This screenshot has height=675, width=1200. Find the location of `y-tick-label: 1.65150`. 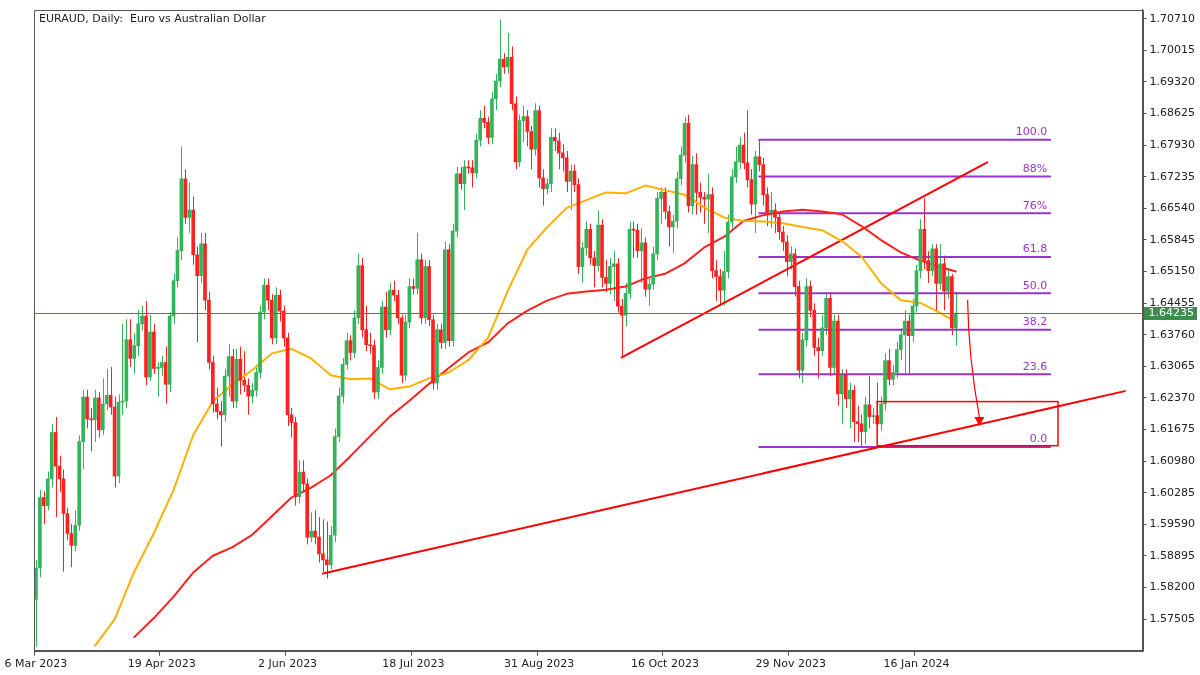

y-tick-label: 1.65150 is located at coordinates (1172, 271).